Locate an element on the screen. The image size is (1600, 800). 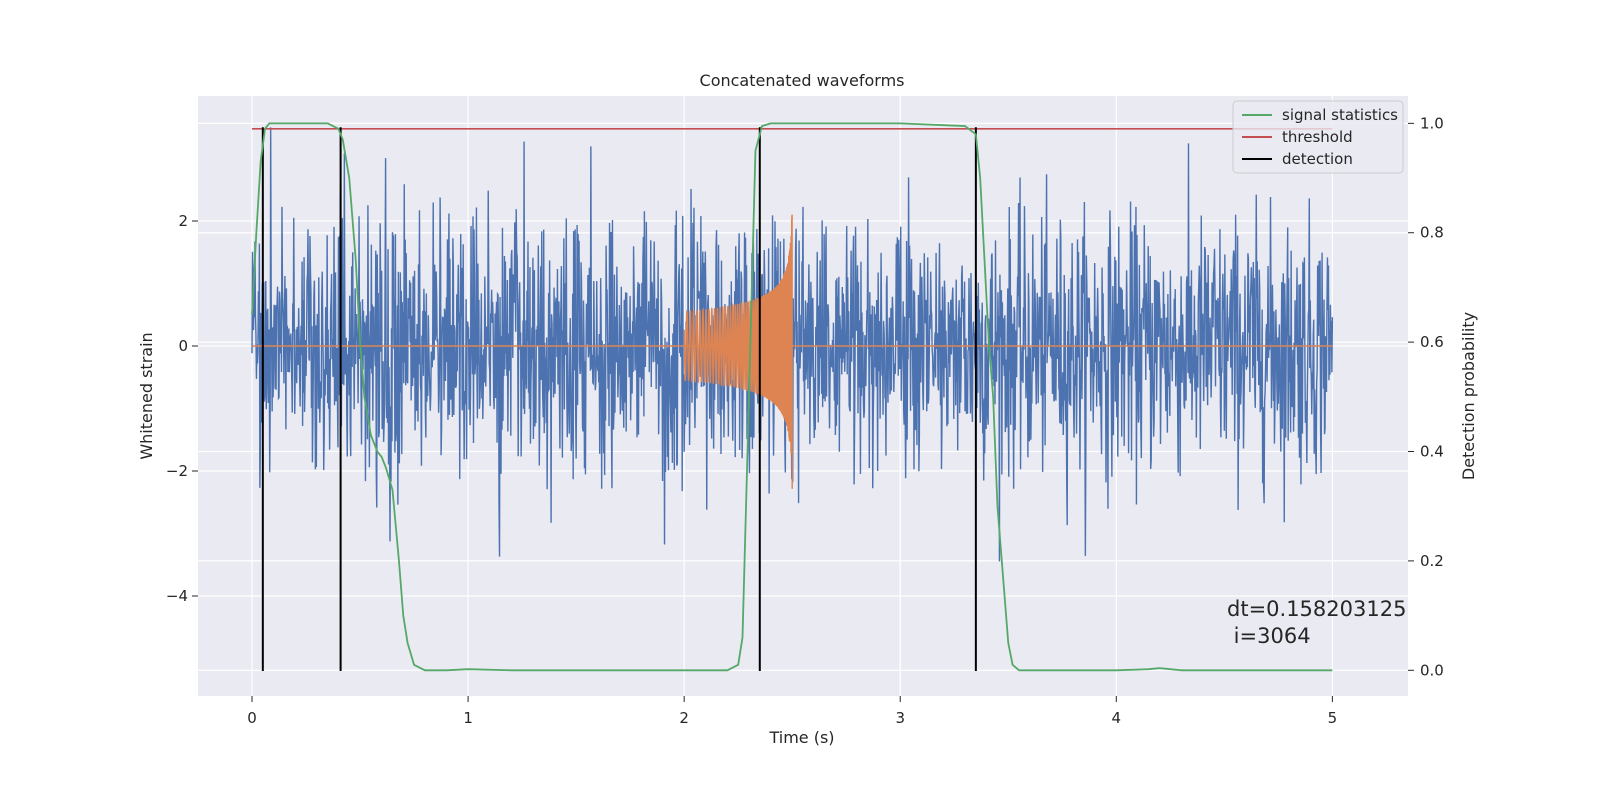
legend-label-detection: detection is located at coordinates (1317, 159).